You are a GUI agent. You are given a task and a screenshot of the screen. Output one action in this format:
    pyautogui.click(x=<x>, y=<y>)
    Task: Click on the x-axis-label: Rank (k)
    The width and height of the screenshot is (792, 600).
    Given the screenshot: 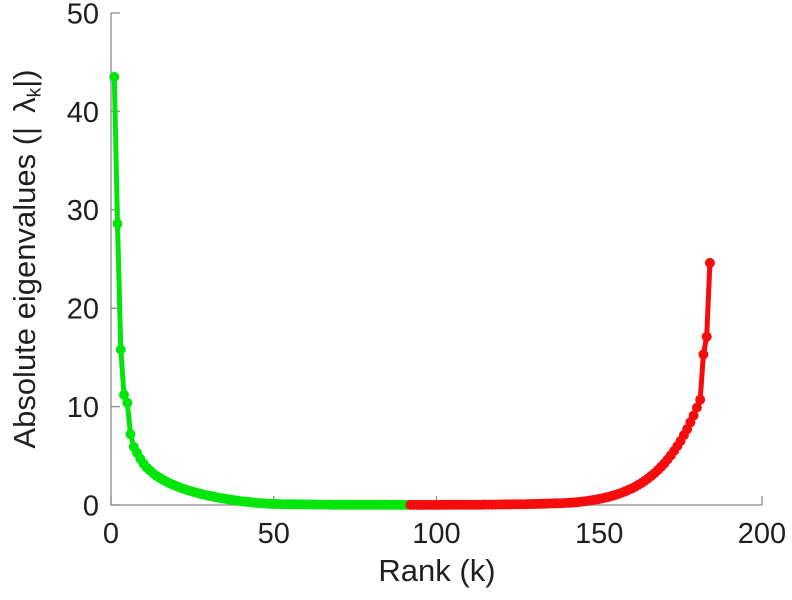 What is the action you would take?
    pyautogui.click(x=437, y=570)
    